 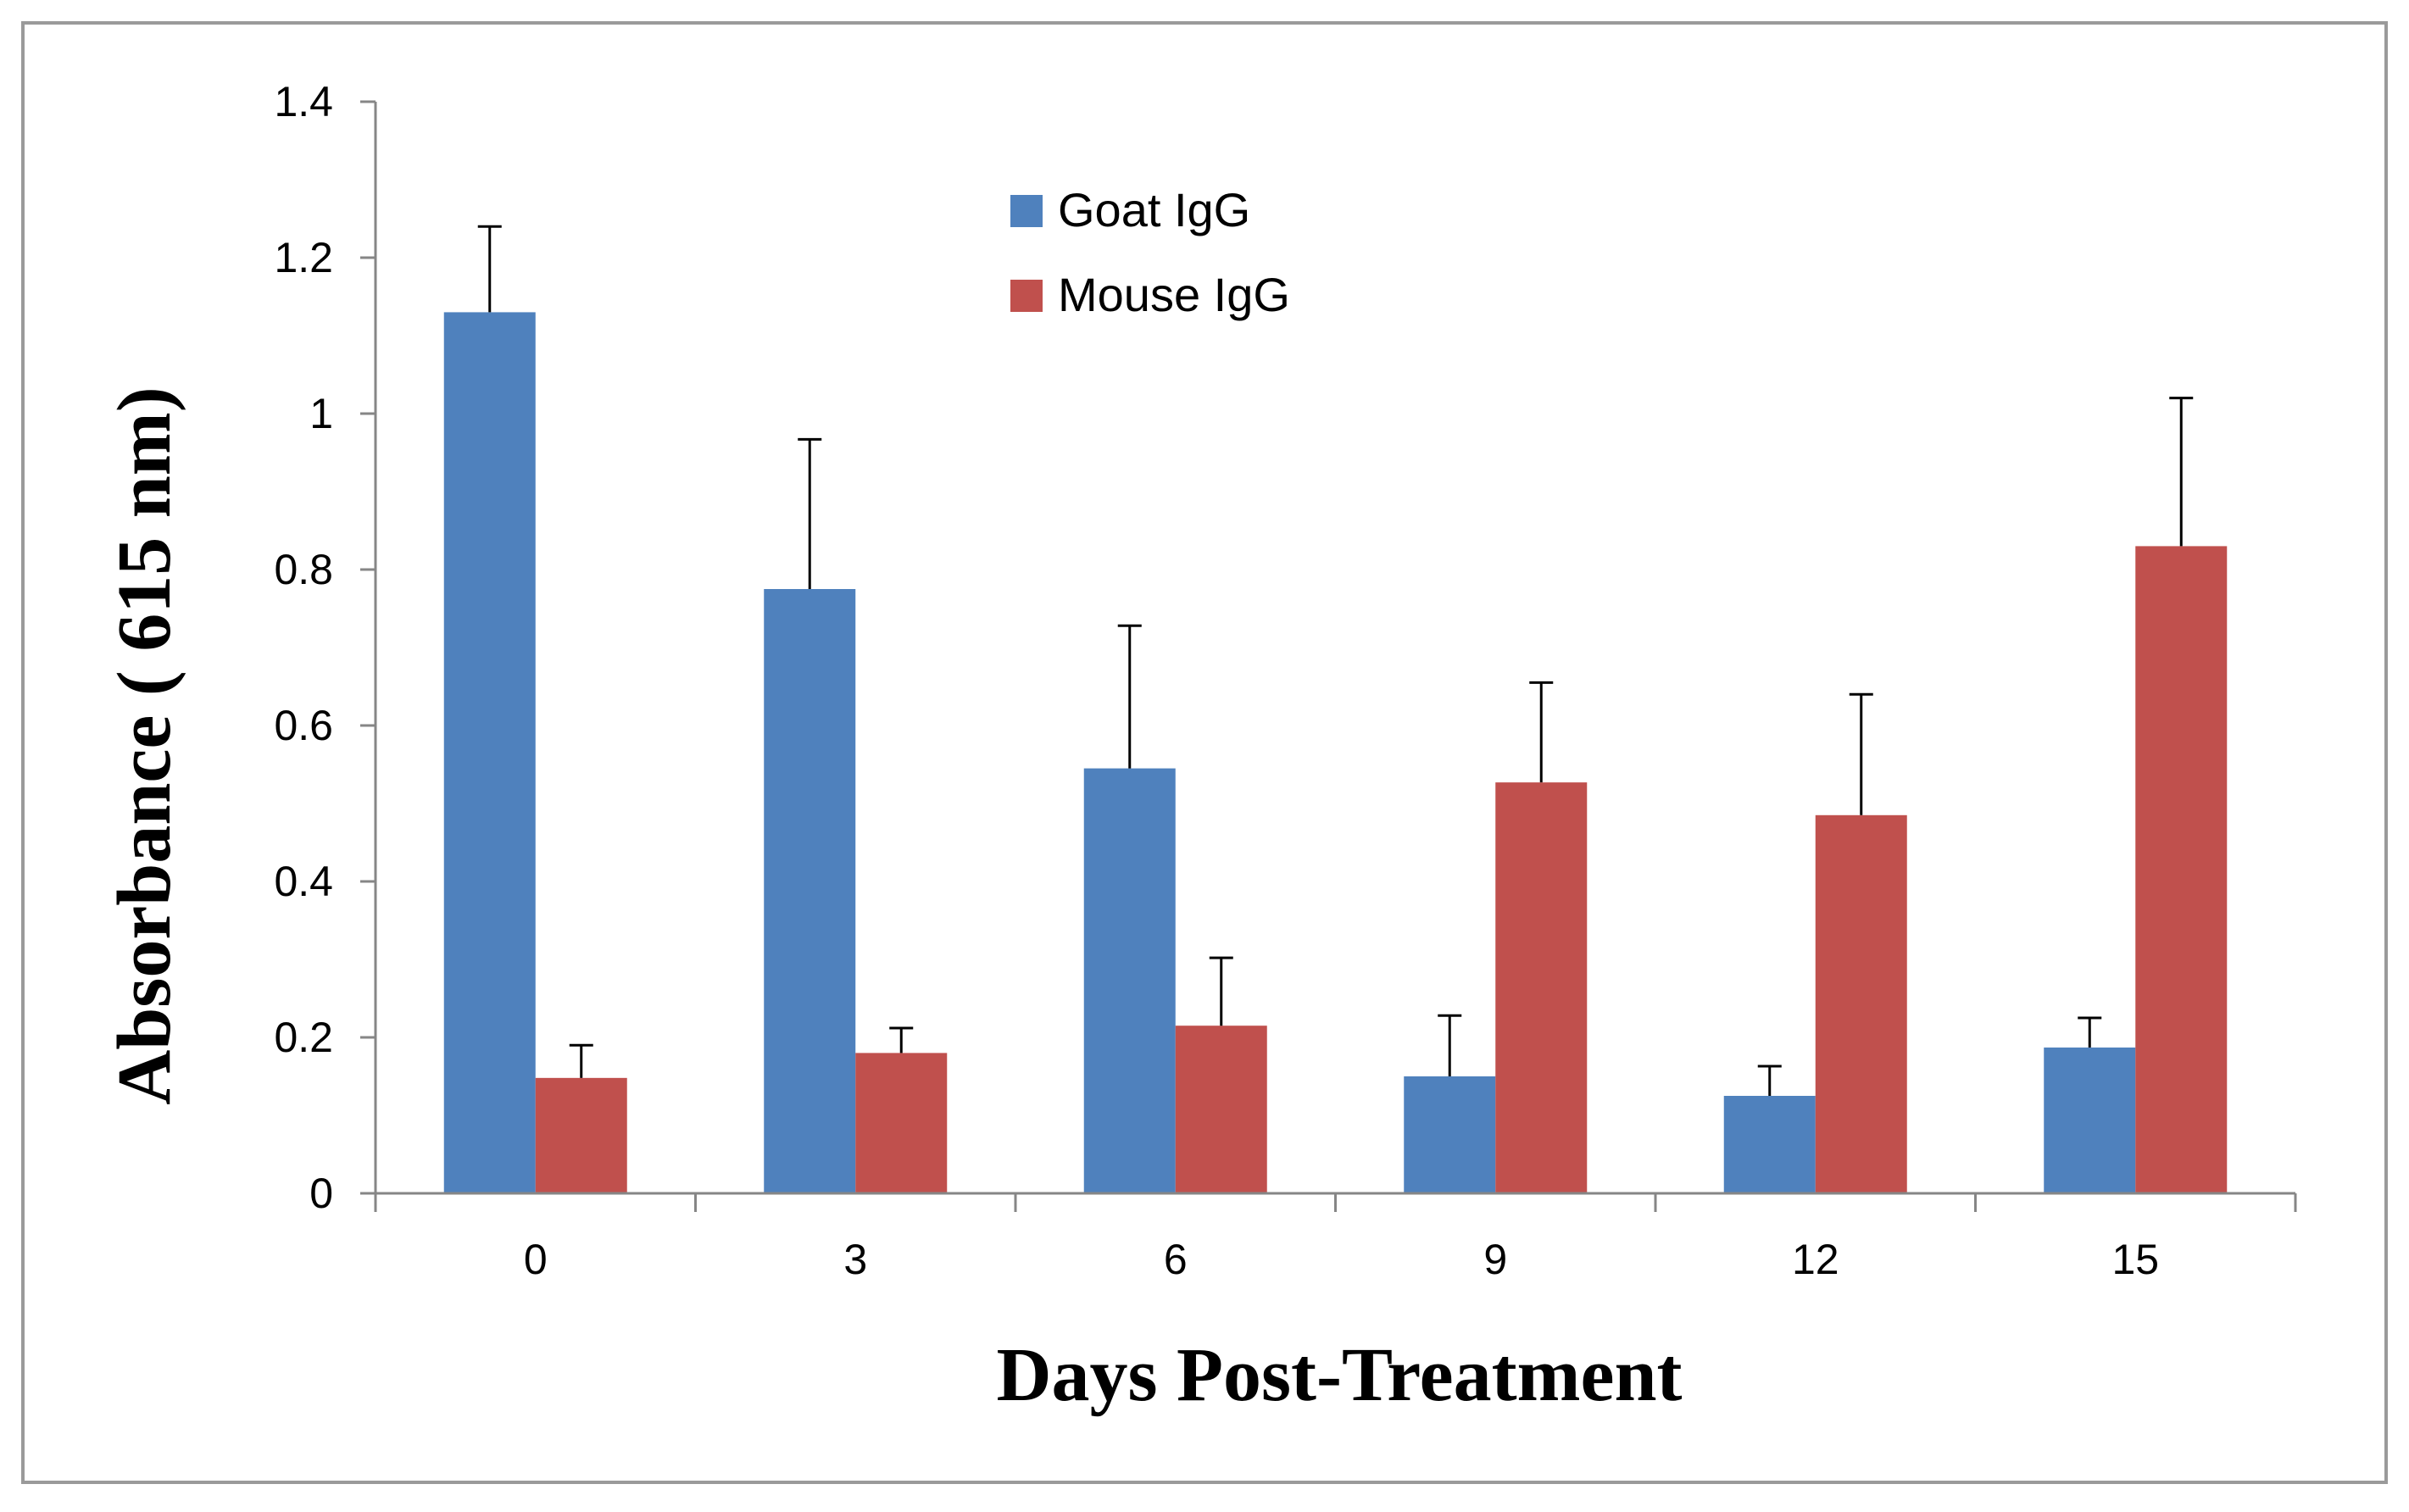 What do you see at coordinates (303, 725) in the screenshot?
I see `y-tick-label: 0.6` at bounding box center [303, 725].